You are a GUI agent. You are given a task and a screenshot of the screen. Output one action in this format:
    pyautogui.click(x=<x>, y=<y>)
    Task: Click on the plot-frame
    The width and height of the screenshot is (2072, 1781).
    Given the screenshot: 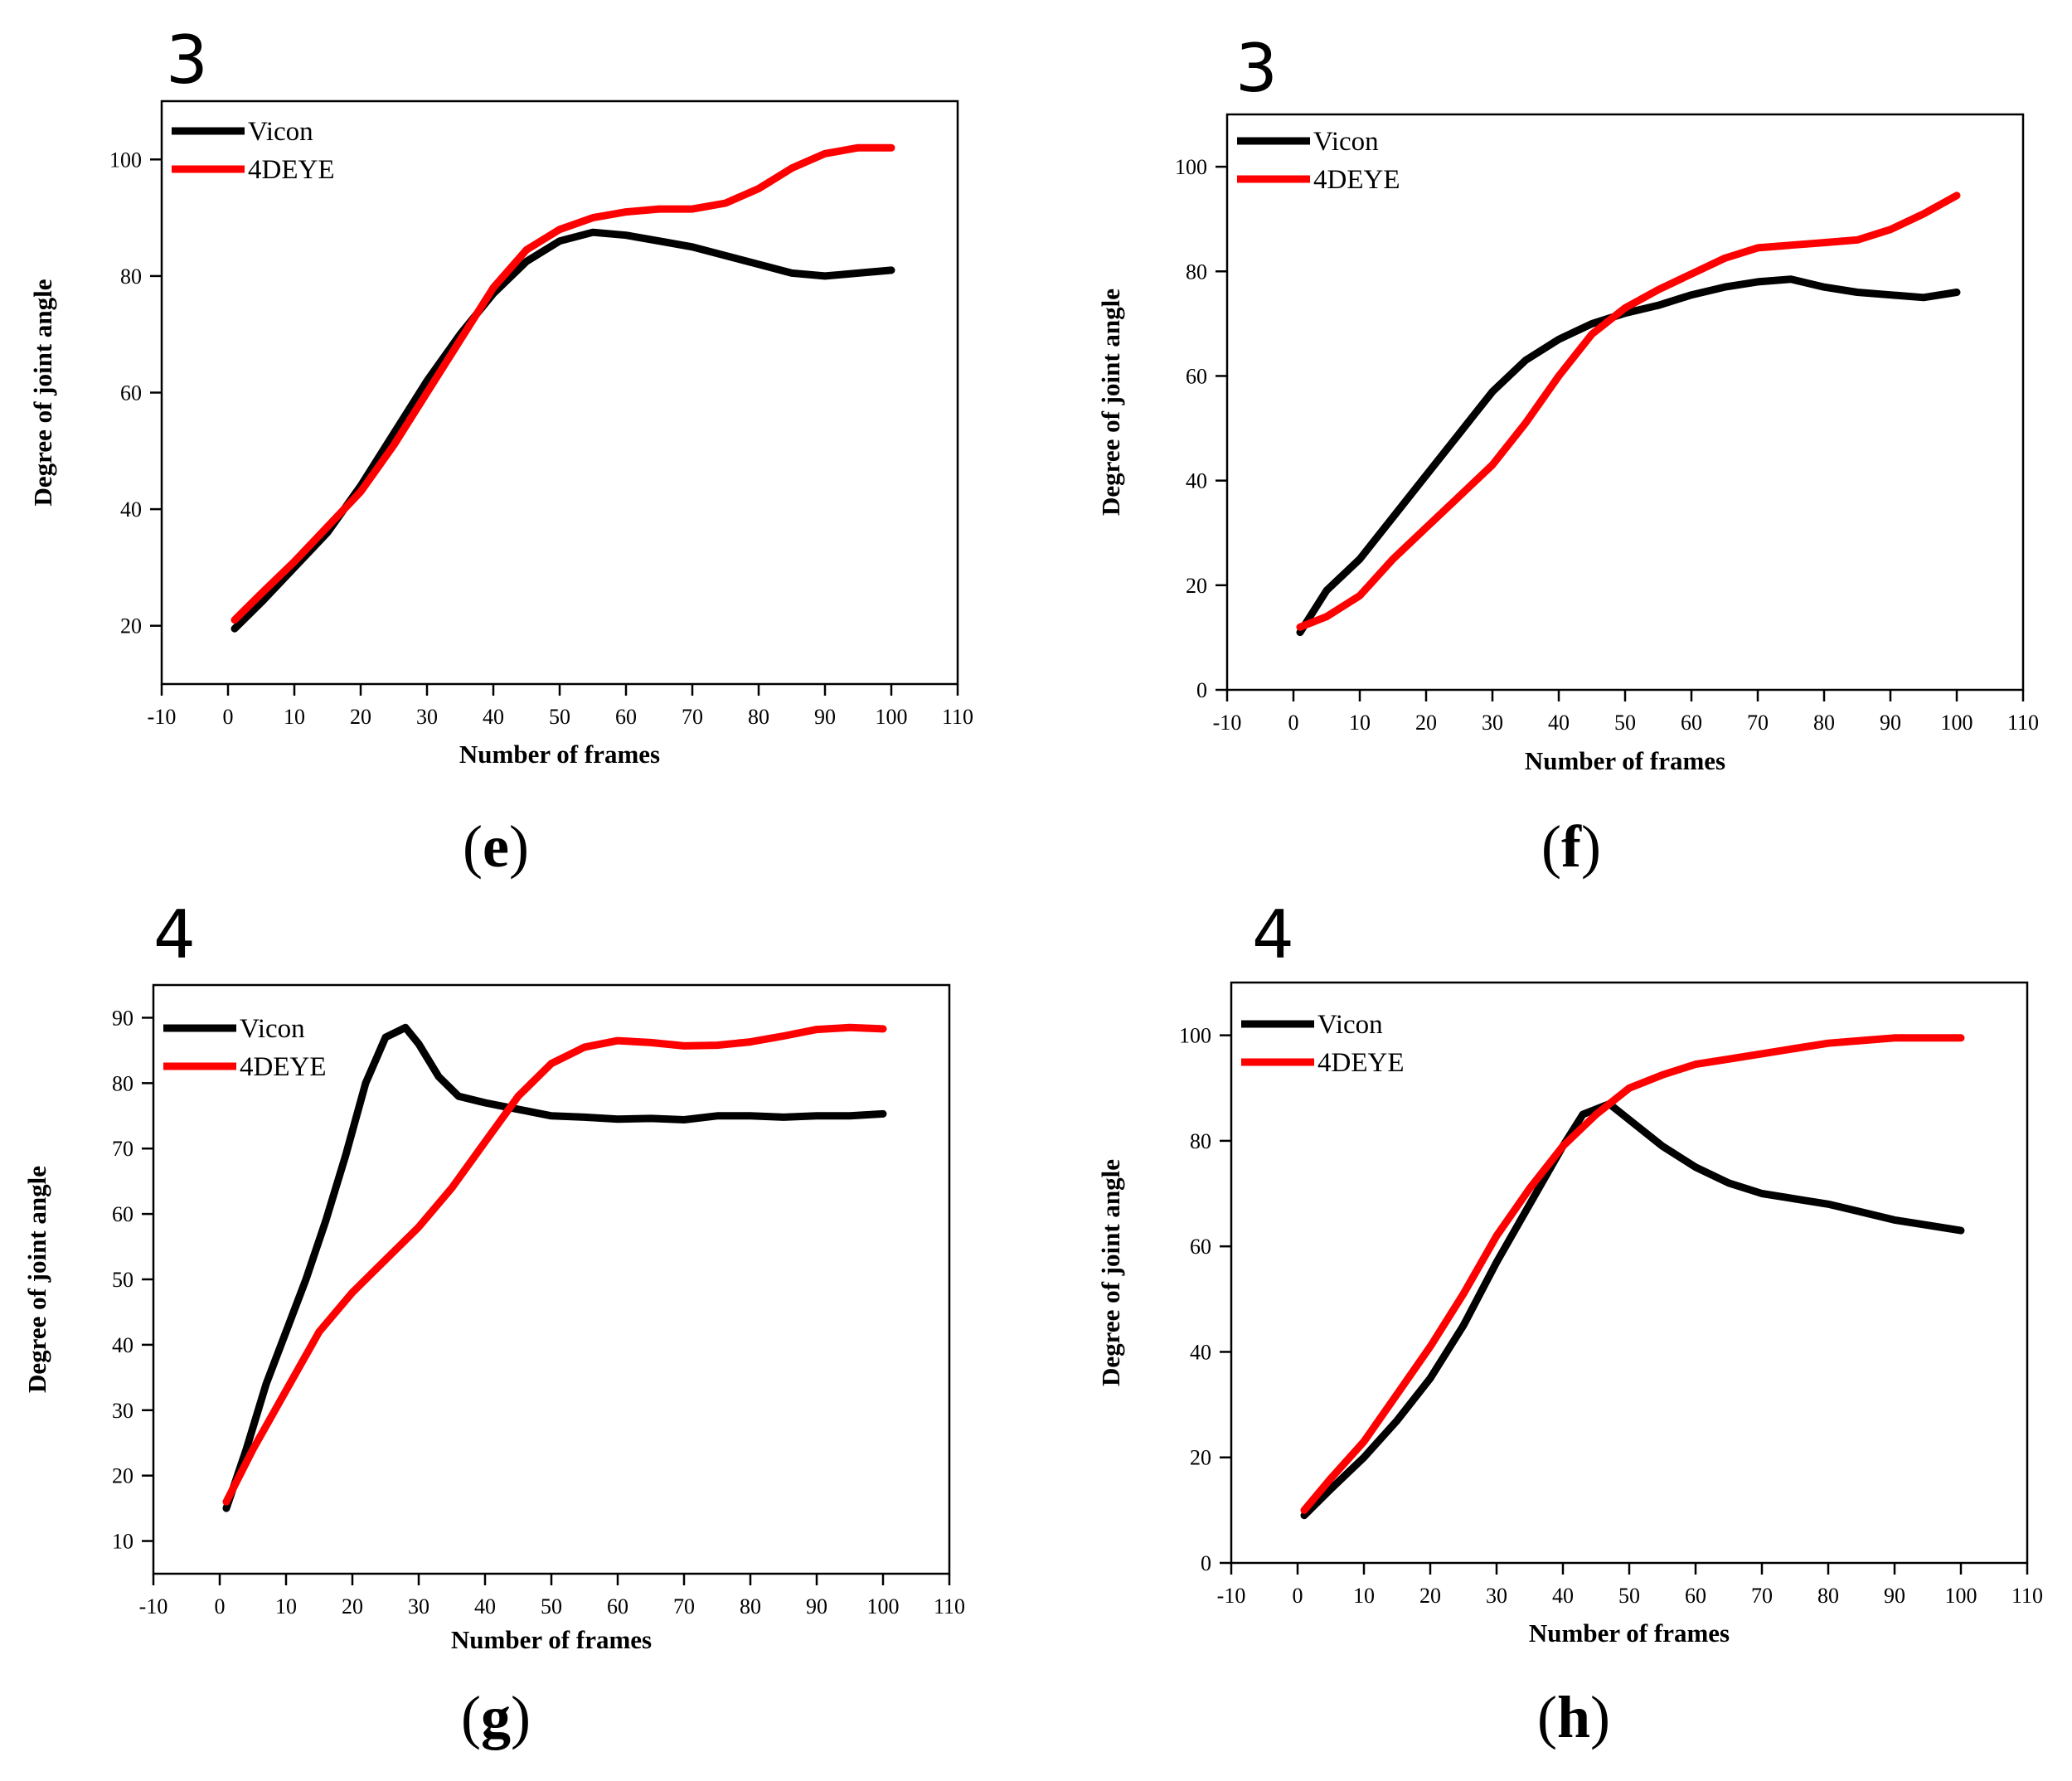 What is the action you would take?
    pyautogui.click(x=560, y=392)
    